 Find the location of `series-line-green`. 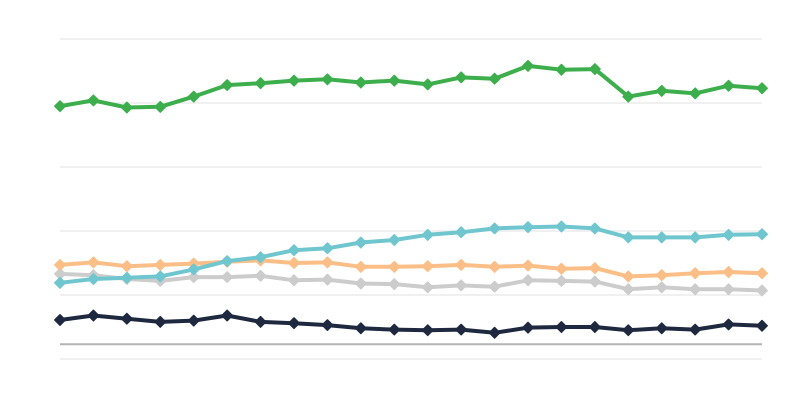

series-line-green is located at coordinates (411, 86).